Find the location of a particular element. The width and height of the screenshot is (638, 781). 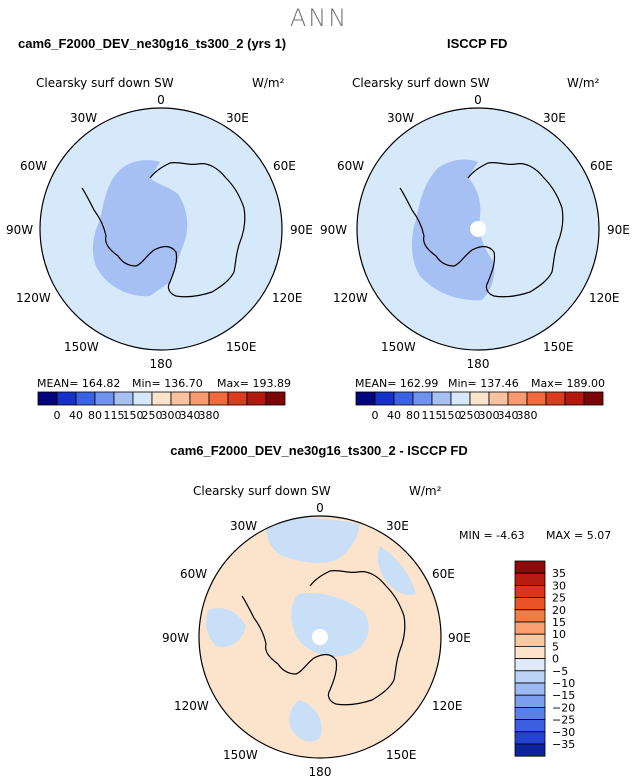

panel1-lon-label-2: 60E is located at coordinates (284, 166).